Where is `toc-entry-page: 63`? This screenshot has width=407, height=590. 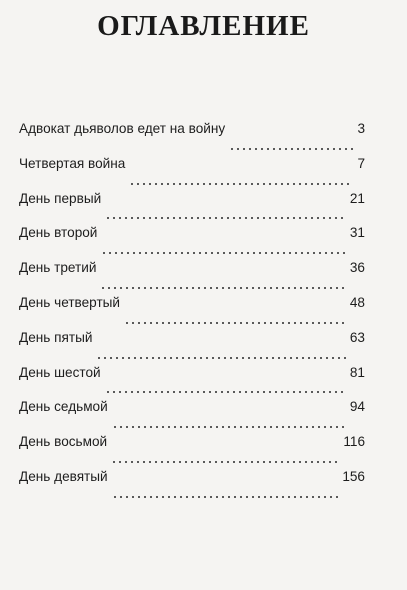 toc-entry-page: 63 is located at coordinates (357, 337).